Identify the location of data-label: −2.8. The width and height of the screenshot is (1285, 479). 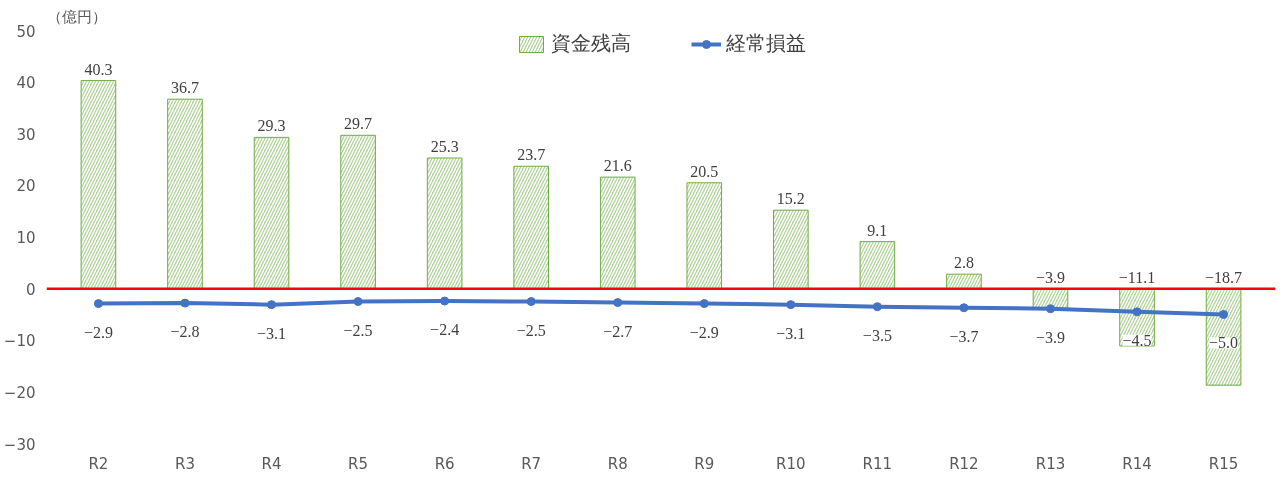
(185, 332).